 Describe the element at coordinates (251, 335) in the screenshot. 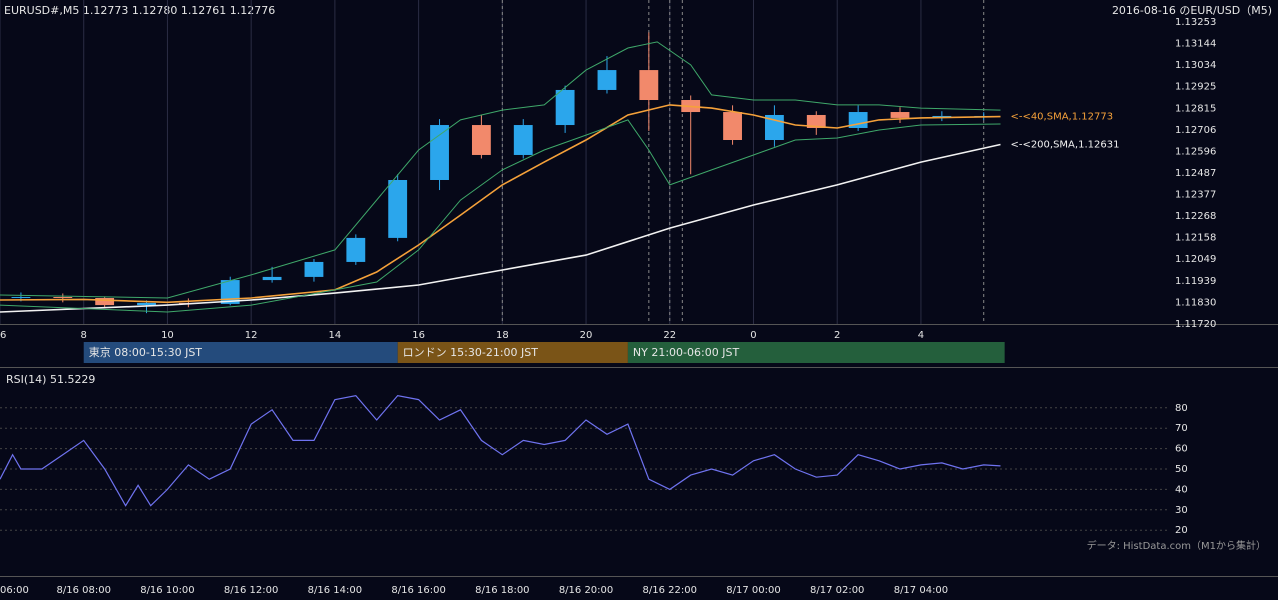

I see `x-tick-label: 12` at that location.